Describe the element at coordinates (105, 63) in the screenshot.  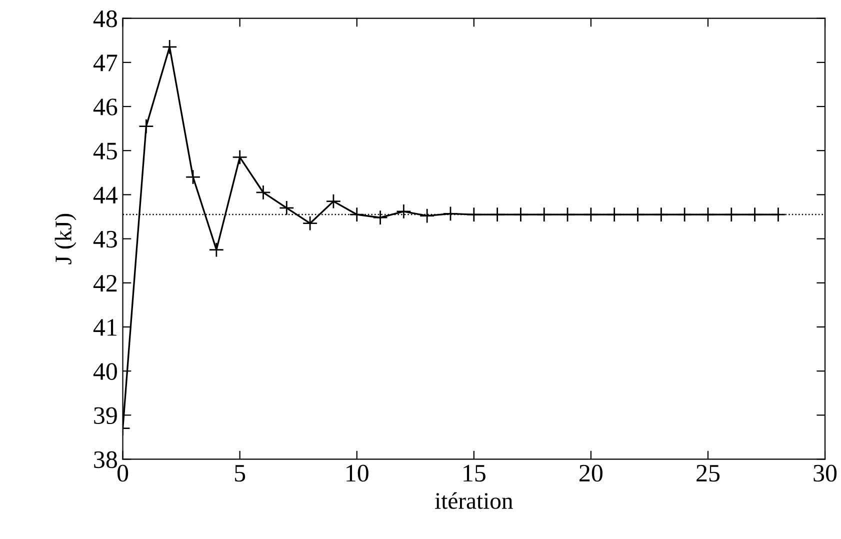
I see `y-tick-label: 47` at that location.